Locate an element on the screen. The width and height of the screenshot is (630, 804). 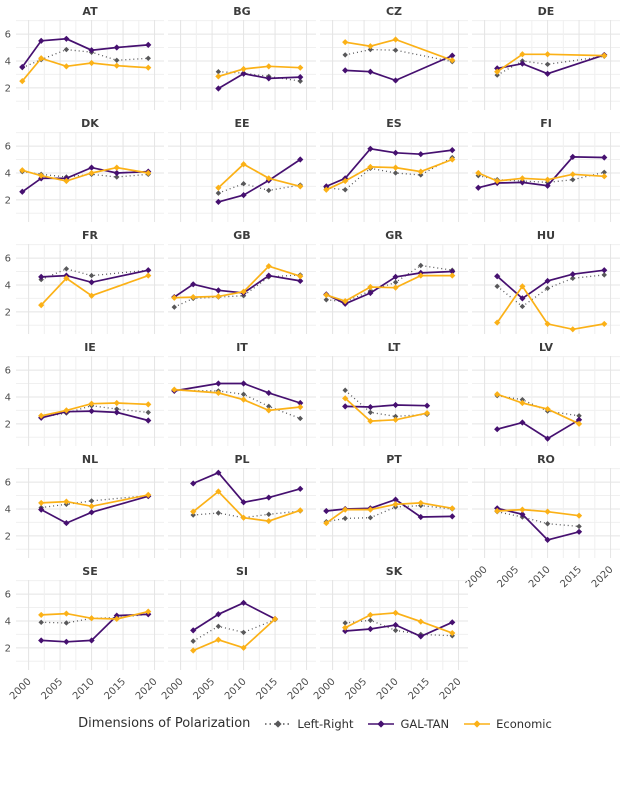
legend-label: GAL-TAN is located at coordinates (425, 723).